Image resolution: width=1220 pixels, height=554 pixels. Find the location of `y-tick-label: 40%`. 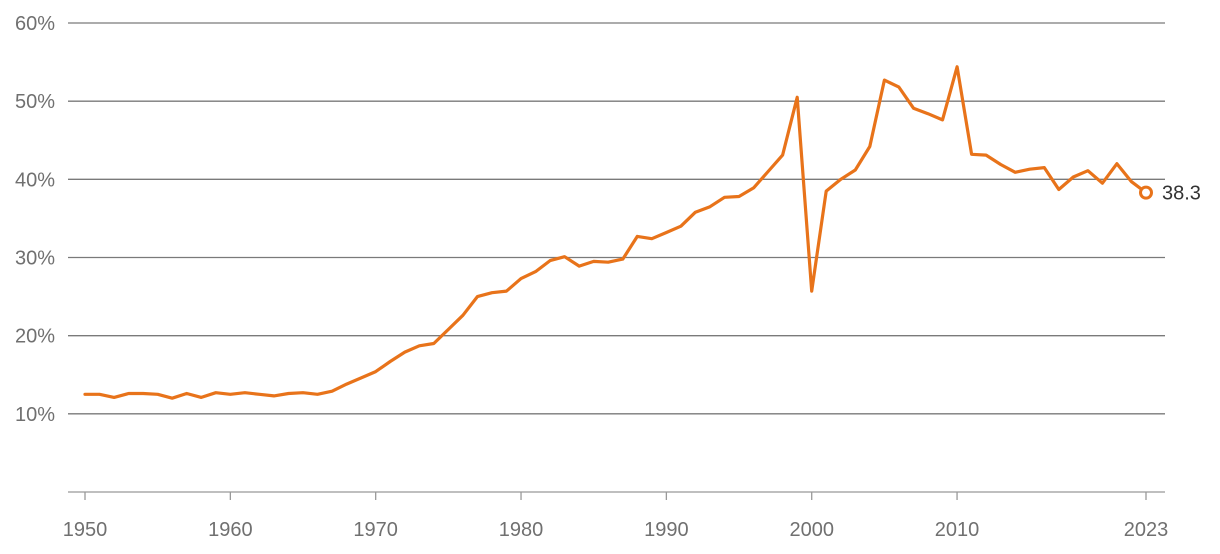

y-tick-label: 40% is located at coordinates (35, 180).